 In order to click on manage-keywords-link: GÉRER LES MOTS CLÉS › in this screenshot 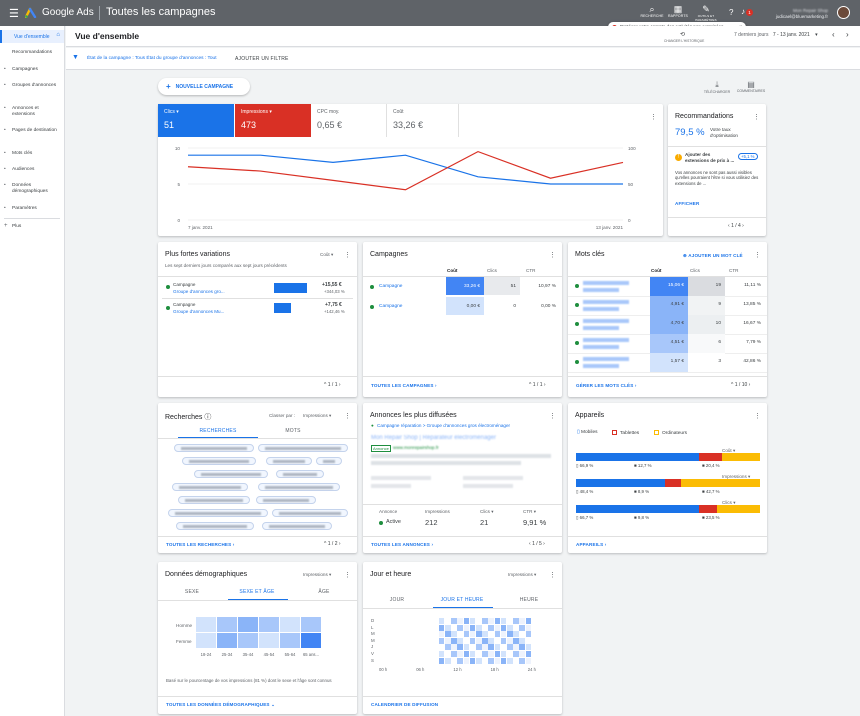, I will do `click(606, 385)`.